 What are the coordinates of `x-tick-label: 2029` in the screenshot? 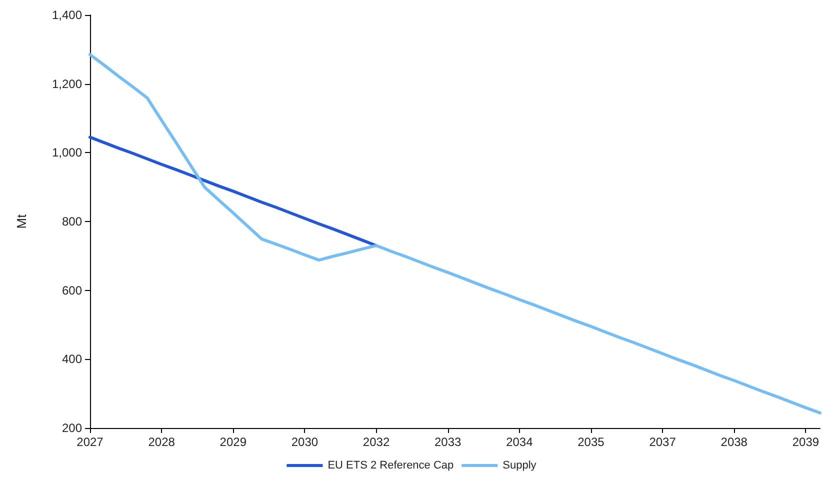 It's located at (233, 442).